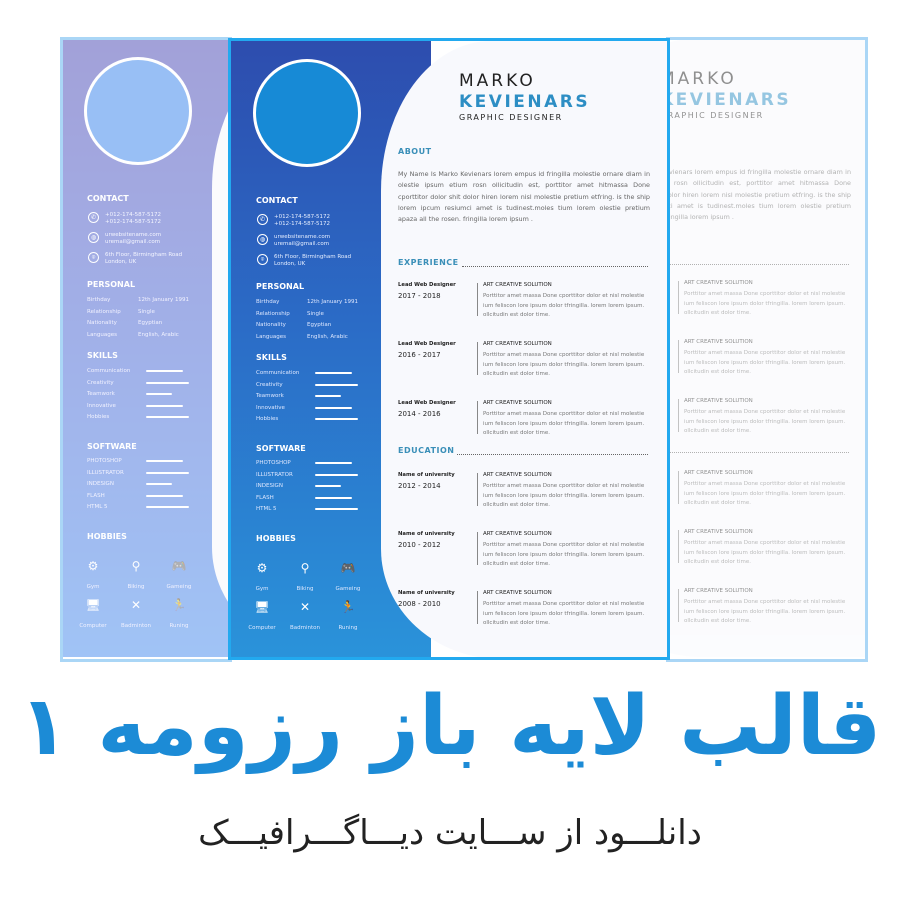  What do you see at coordinates (136, 587) in the screenshot?
I see `hobby-label: Biking` at bounding box center [136, 587].